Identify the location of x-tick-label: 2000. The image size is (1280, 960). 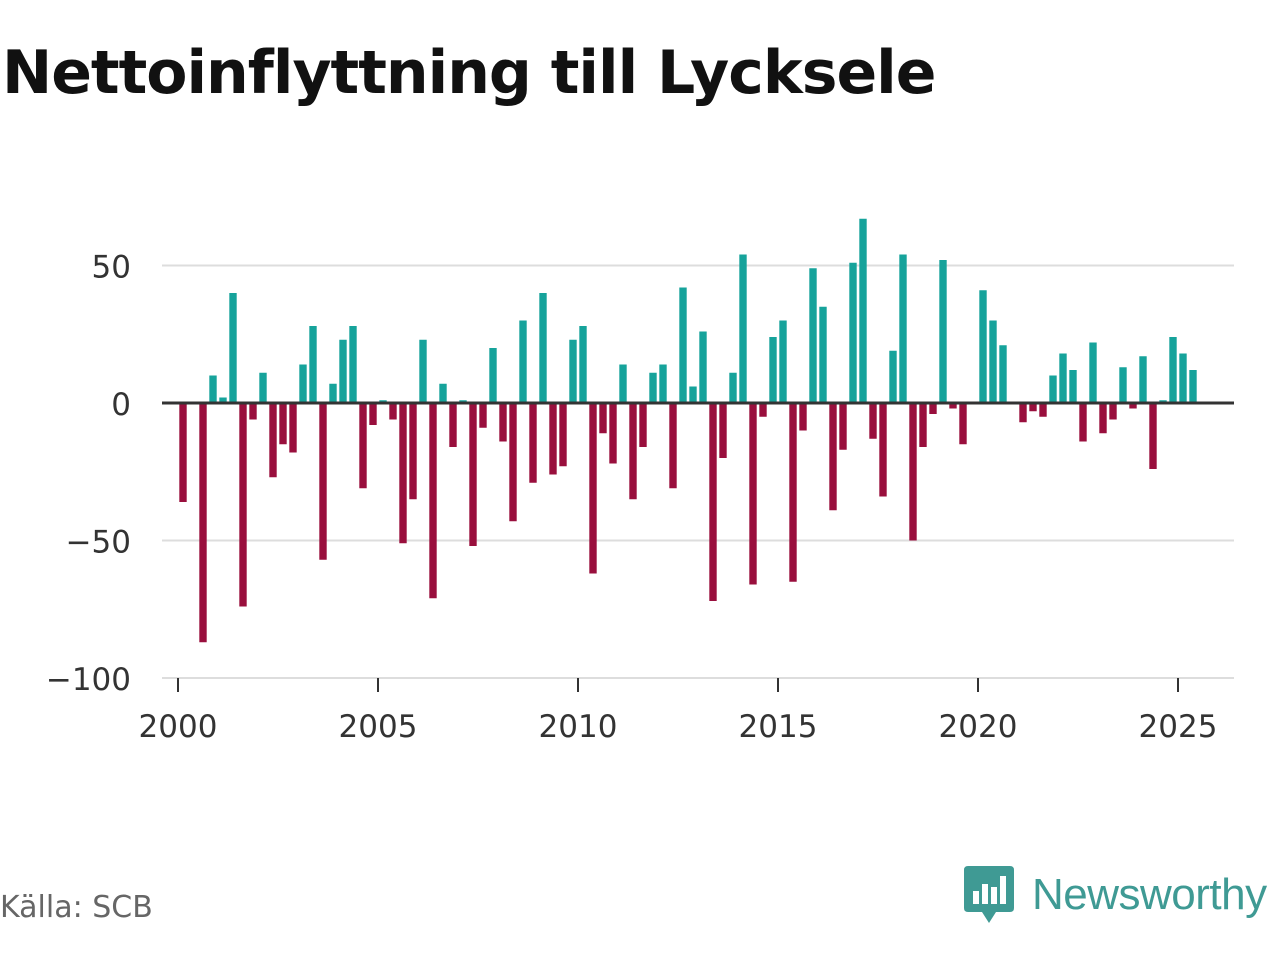
(178, 727).